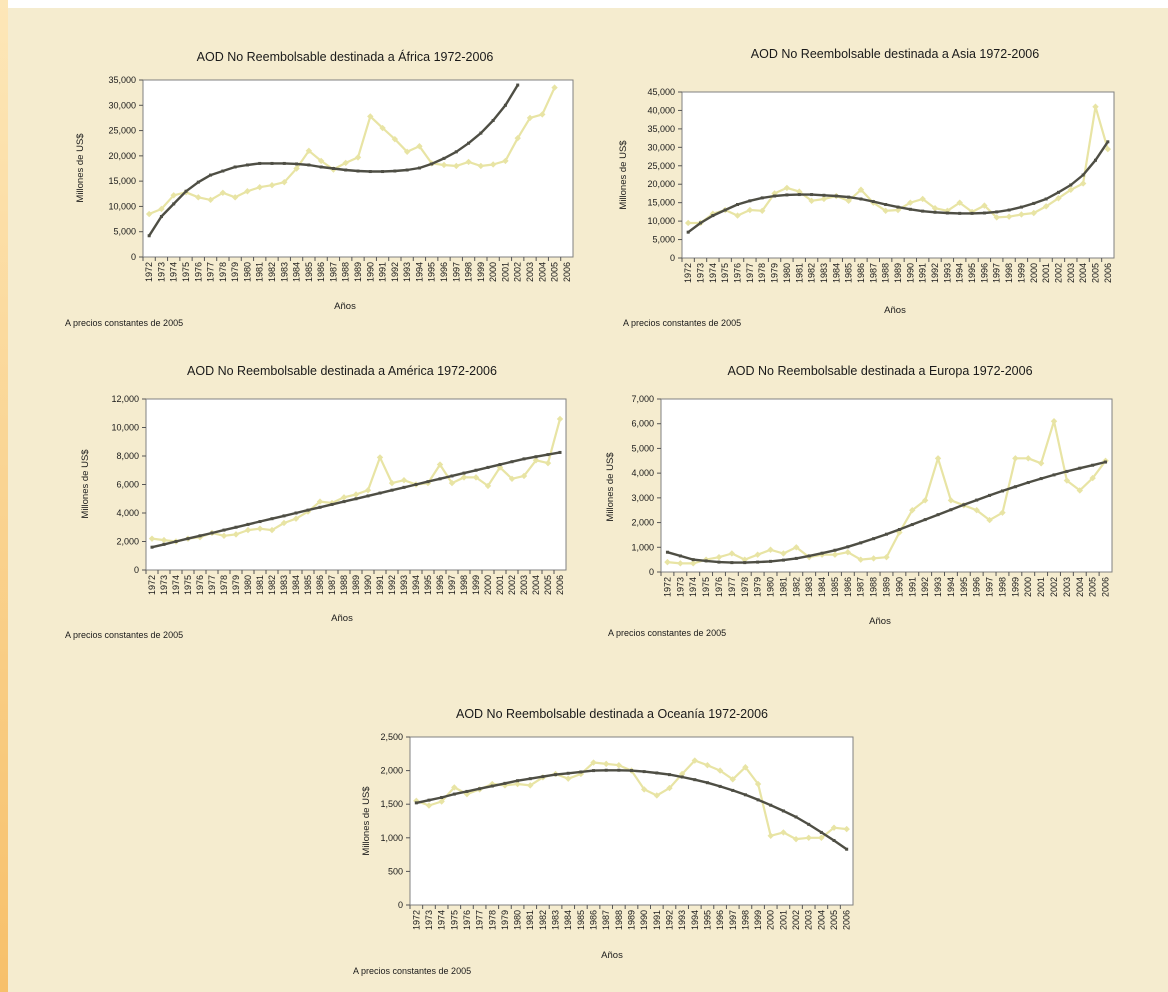  What do you see at coordinates (661, 184) in the screenshot?
I see `y-tick-label: 20,000` at bounding box center [661, 184].